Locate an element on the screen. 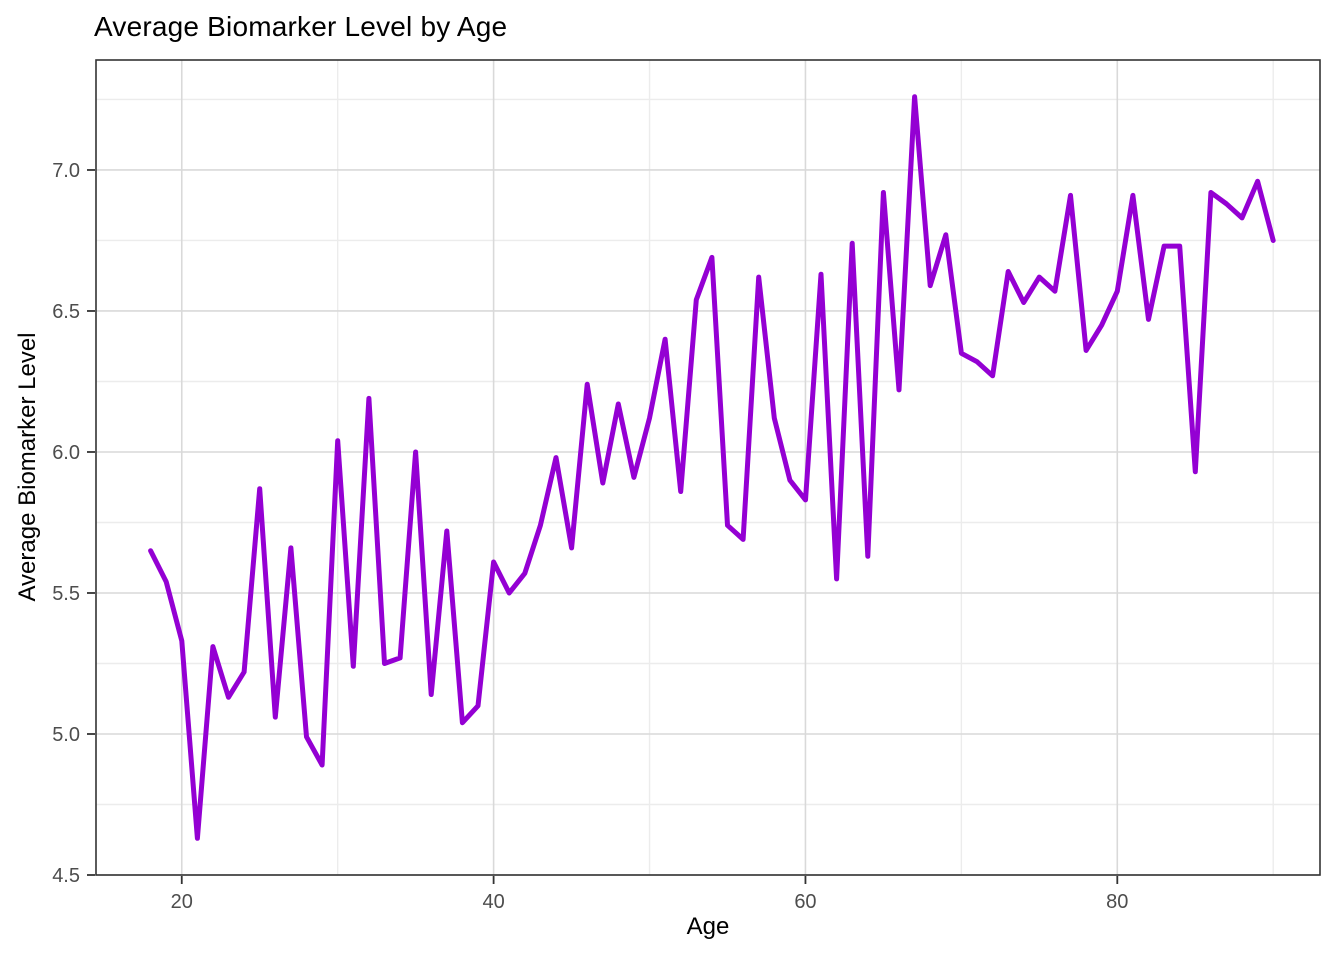 Image resolution: width=1344 pixels, height=960 pixels. y-tick-label: 4.5 is located at coordinates (66, 876).